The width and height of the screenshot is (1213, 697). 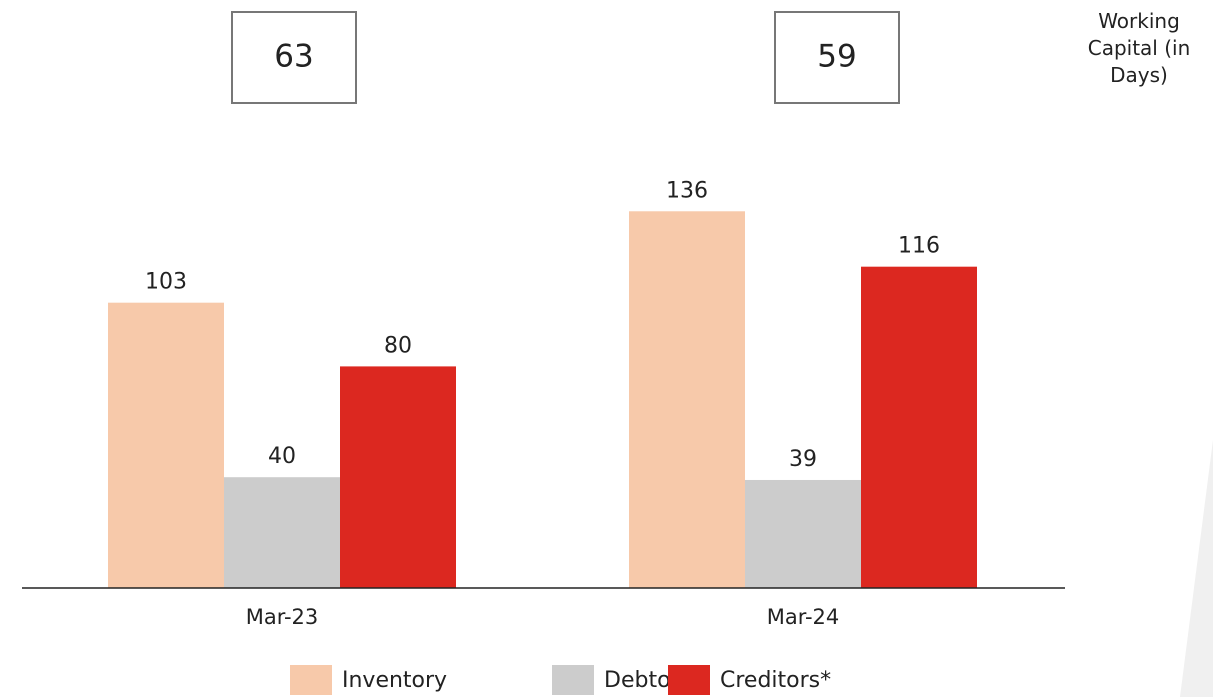 I want to click on working-capital-value: 59, so click(x=836, y=57).